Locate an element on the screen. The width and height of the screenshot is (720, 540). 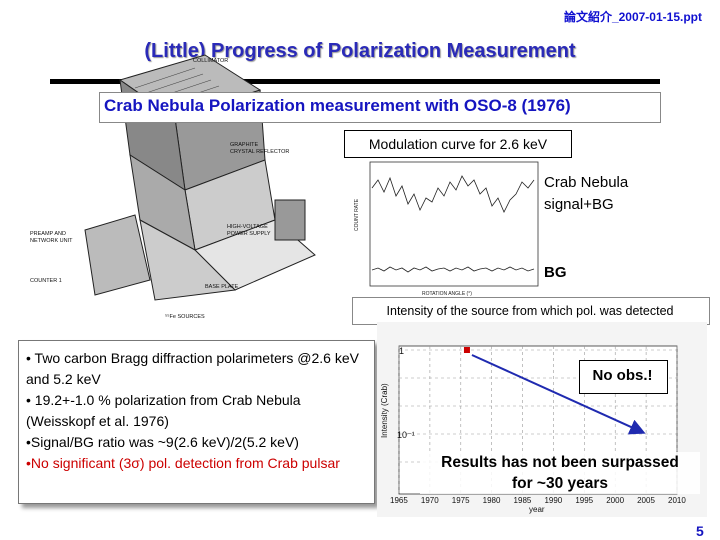
modulation-curve-plot: COUNT RATE ROTATION ANGLE (°) is located at coordinates (446, 229).